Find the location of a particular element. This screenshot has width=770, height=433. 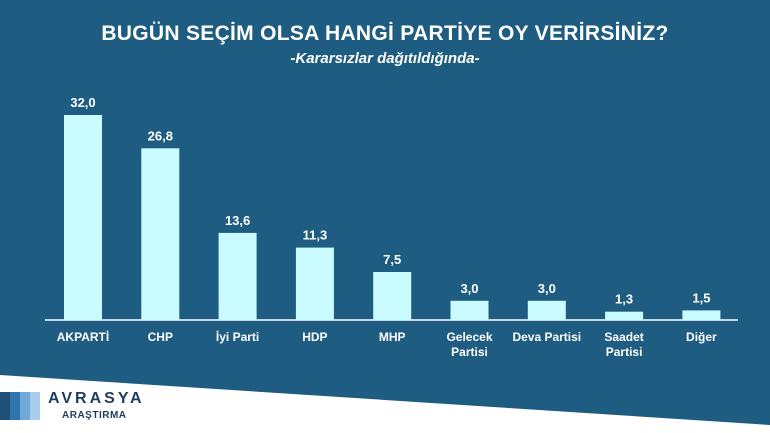

logo-name: AVRASYA is located at coordinates (96, 398).